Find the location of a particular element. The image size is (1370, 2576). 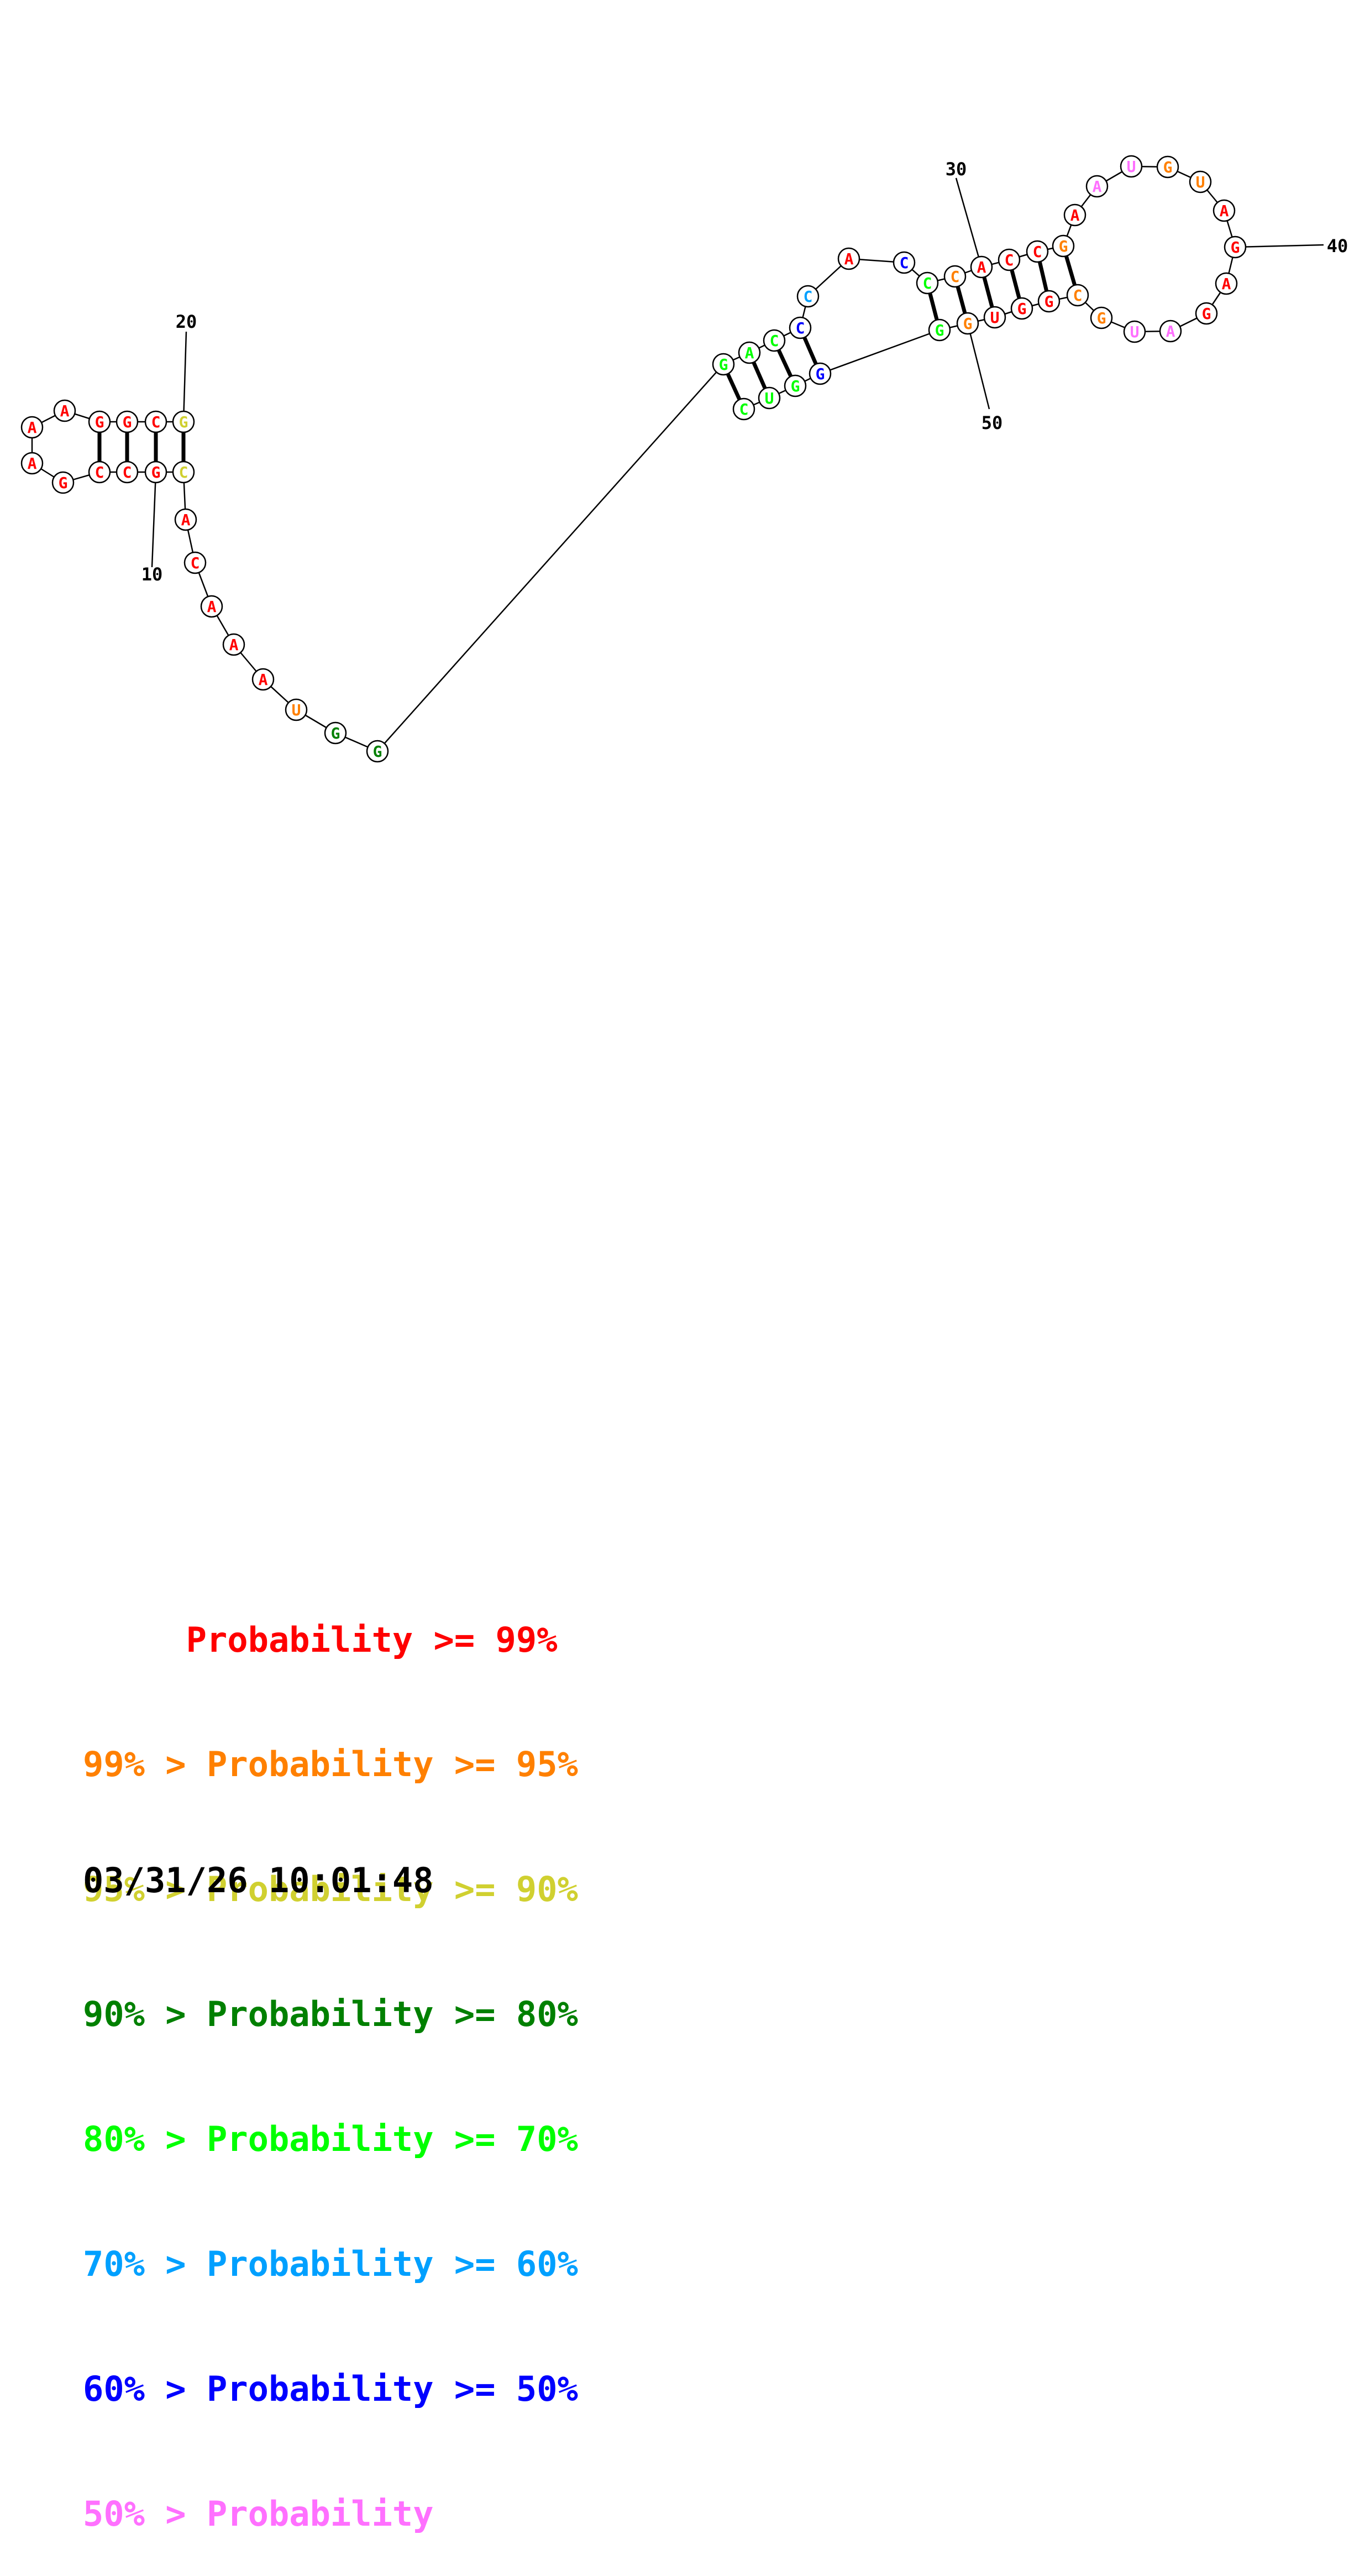

nucleotide-29: C is located at coordinates (955, 276).